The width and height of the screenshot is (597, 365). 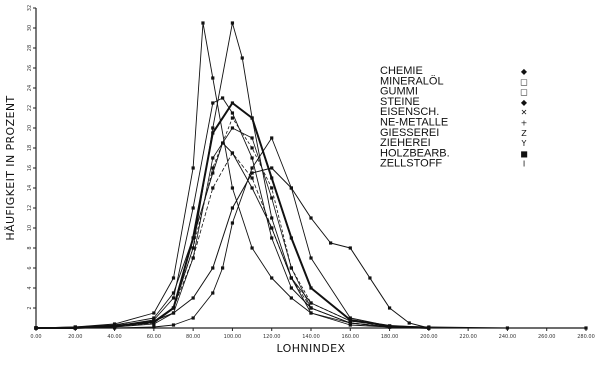 What do you see at coordinates (411, 164) in the screenshot?
I see `legend-item-label: ZELLSTOFF` at bounding box center [411, 164].